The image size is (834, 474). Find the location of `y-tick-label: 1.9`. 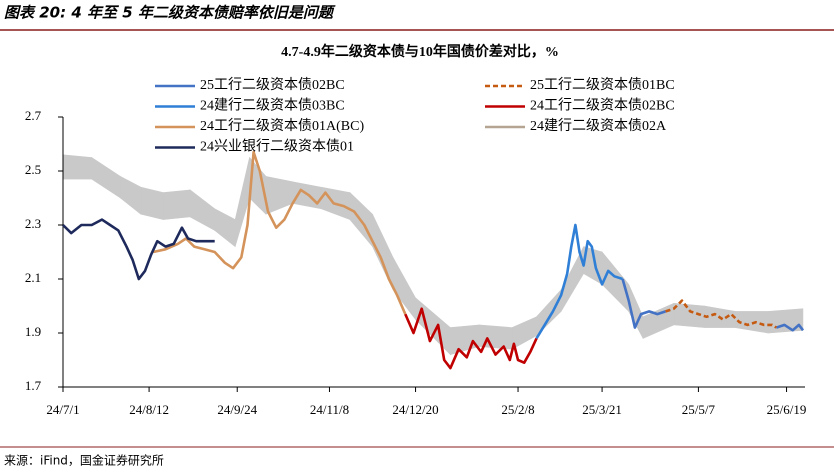

y-tick-label: 1.9 is located at coordinates (33, 331).